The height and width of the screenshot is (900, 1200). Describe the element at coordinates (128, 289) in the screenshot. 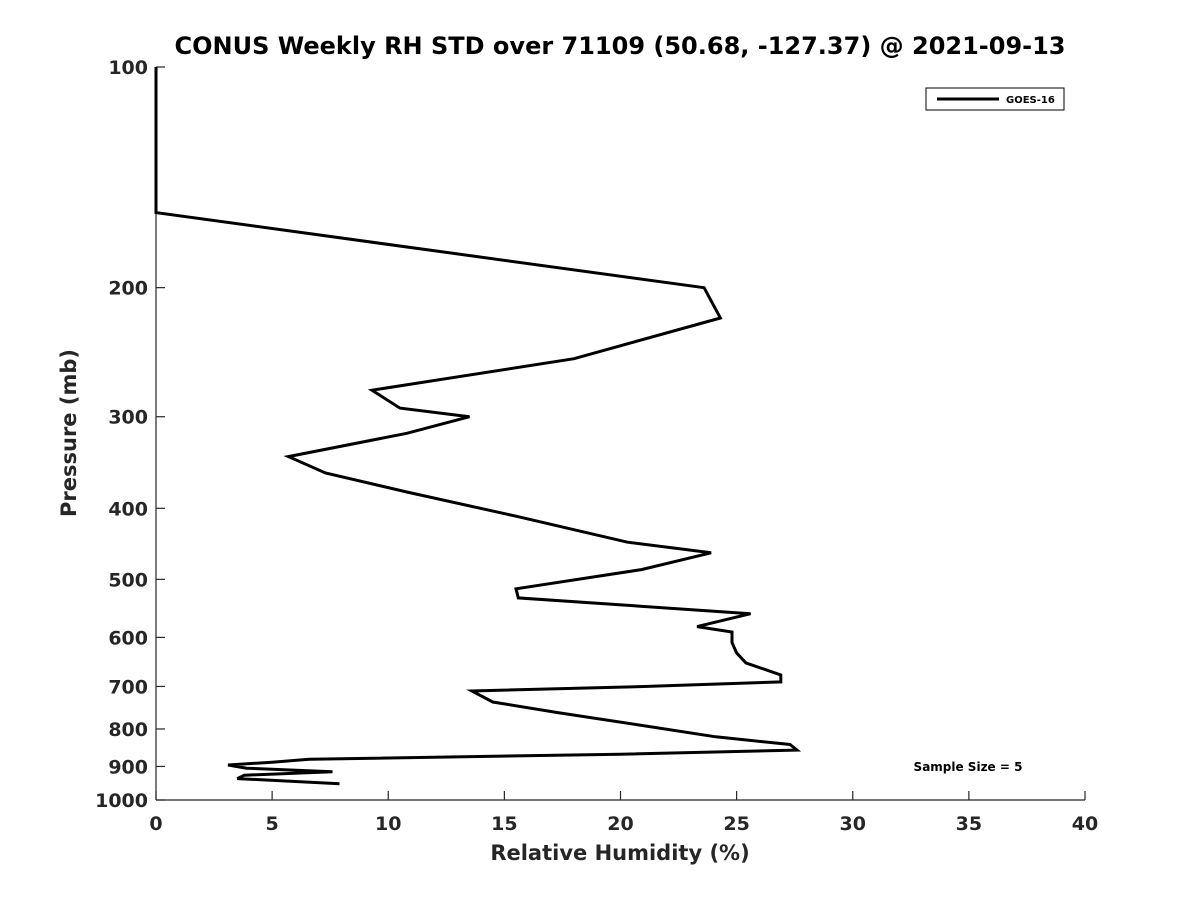

I see `y-tick-label-200: 200` at that location.